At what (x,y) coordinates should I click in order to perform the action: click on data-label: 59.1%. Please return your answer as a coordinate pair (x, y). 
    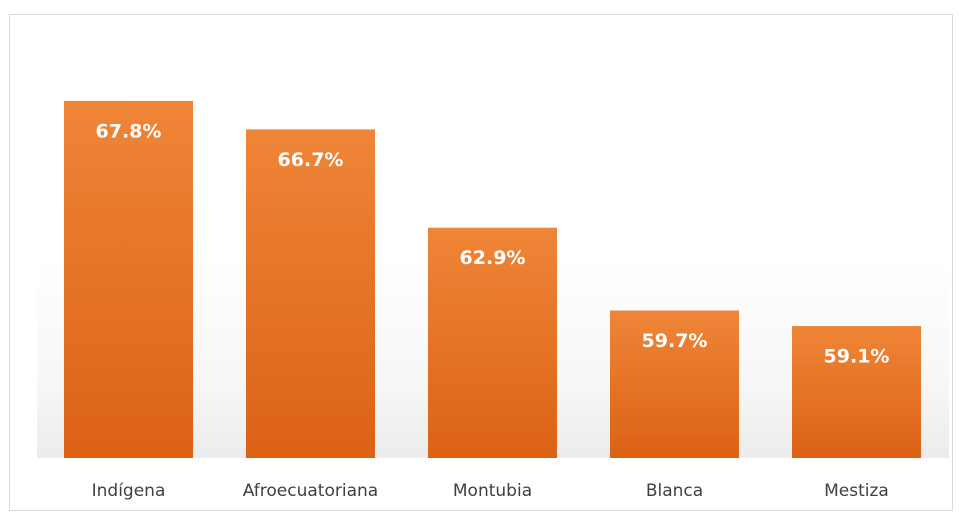
    Looking at the image, I should click on (857, 357).